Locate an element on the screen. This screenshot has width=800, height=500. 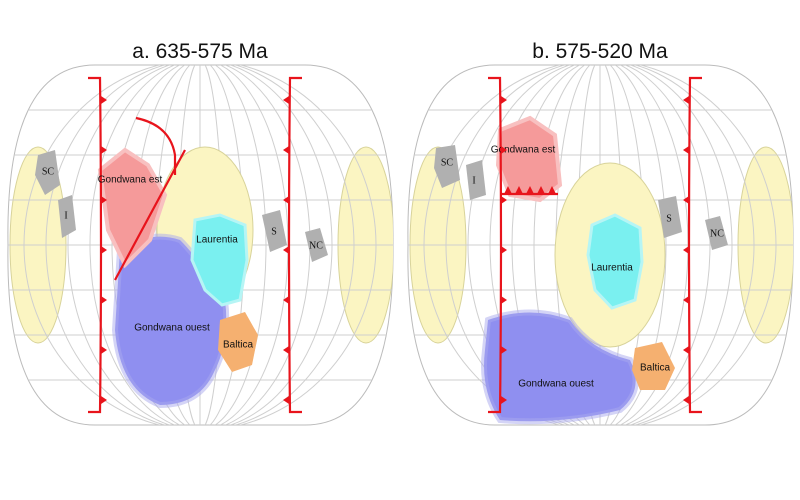
continent-gondwana-est is located at coordinates (132, 208).